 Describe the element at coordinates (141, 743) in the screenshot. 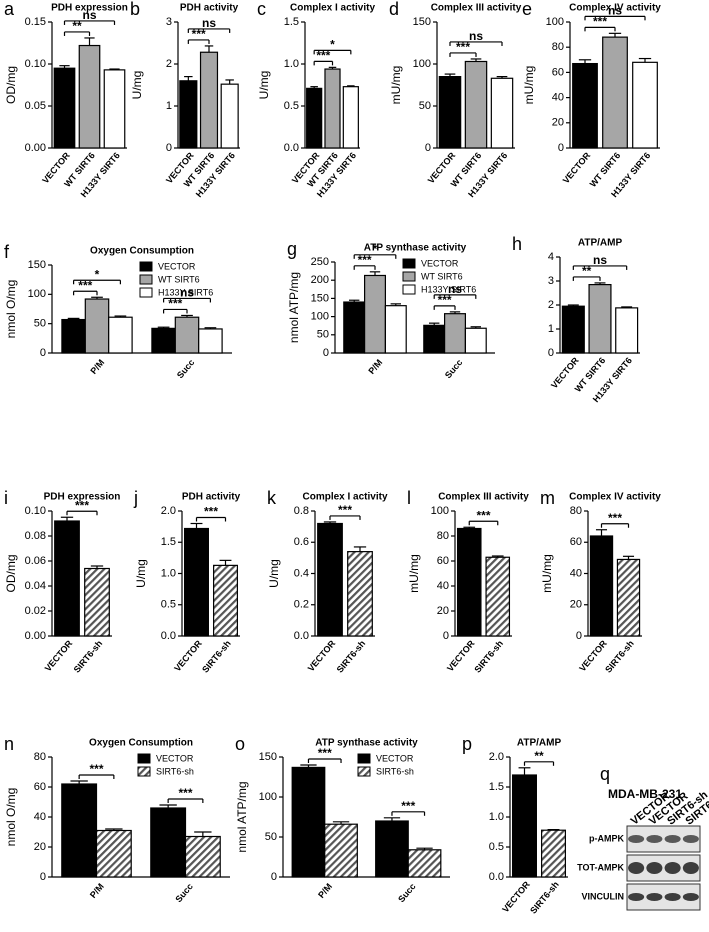

I see `chart-title: Oxygen Consumption` at that location.